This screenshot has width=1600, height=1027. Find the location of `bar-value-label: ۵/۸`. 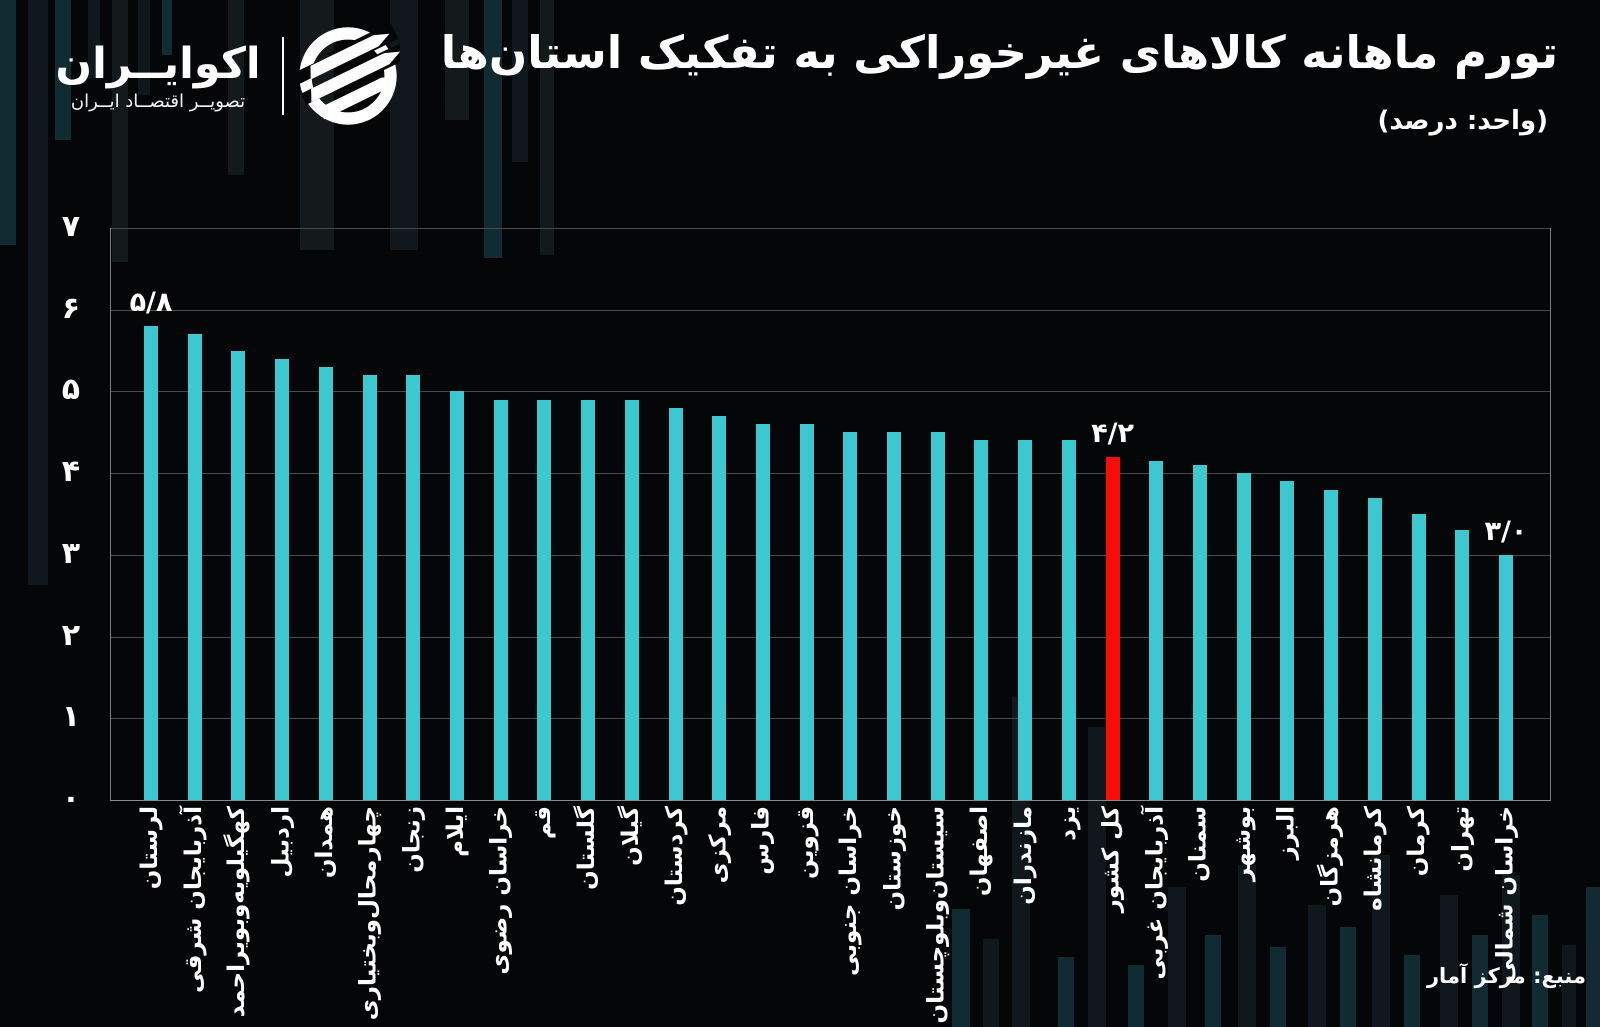

bar-value-label: ۵/۸ is located at coordinates (151, 303).